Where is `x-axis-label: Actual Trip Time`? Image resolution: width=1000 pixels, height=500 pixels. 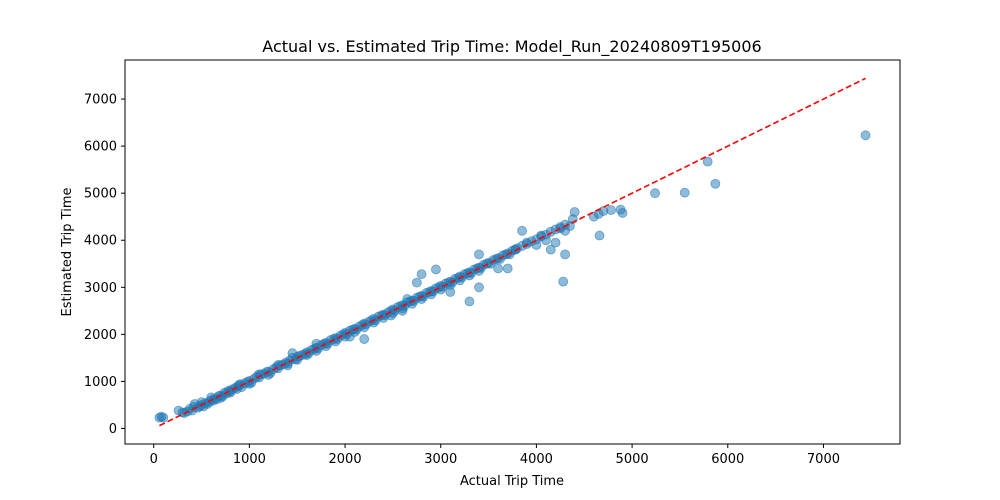
x-axis-label: Actual Trip Time is located at coordinates (512, 481).